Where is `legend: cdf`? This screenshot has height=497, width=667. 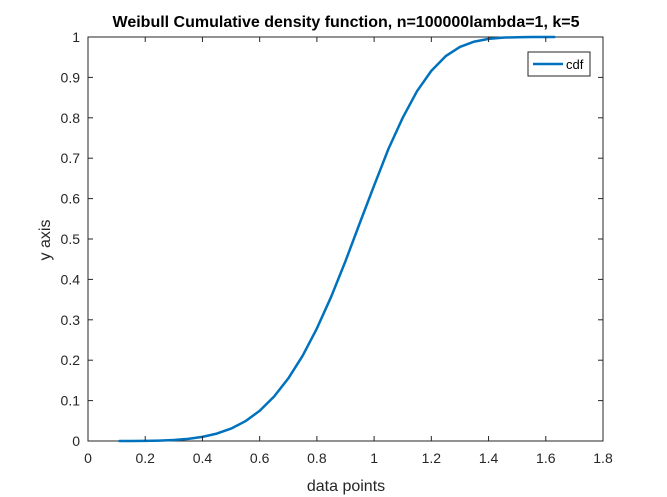
legend: cdf is located at coordinates (559, 64).